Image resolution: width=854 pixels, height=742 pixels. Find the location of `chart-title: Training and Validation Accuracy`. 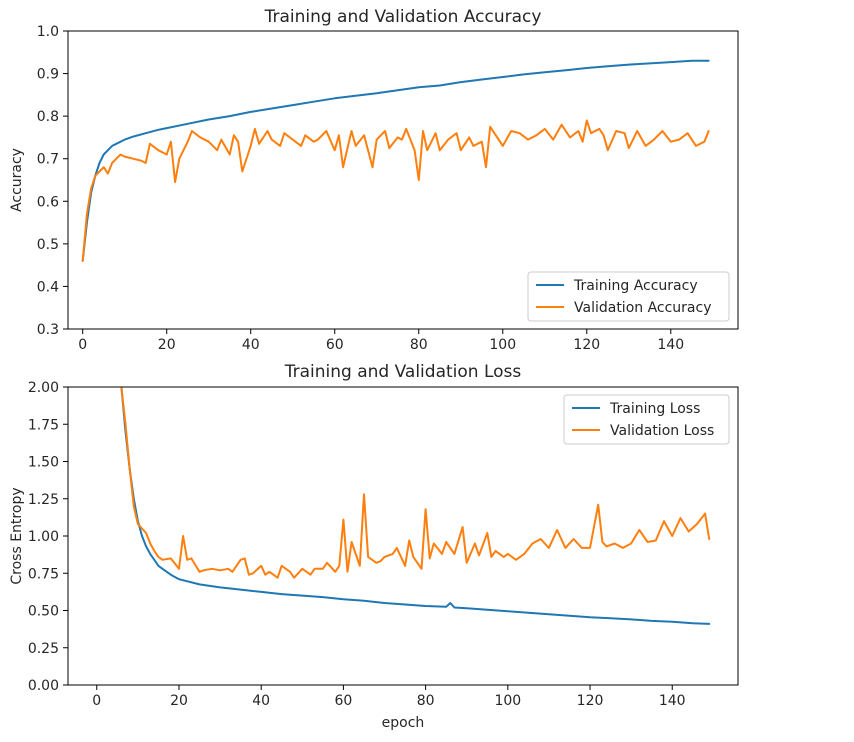

chart-title: Training and Validation Accuracy is located at coordinates (403, 17).